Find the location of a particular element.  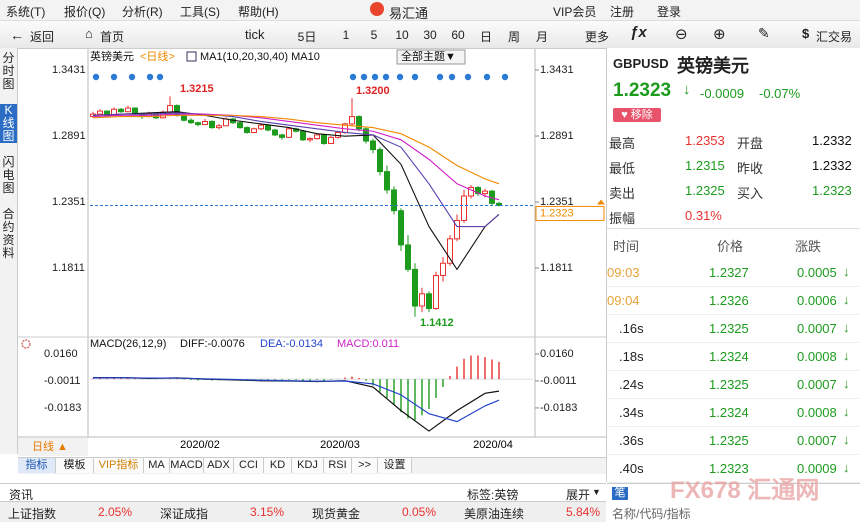

zoom-out: ⊖ is located at coordinates (681, 34).